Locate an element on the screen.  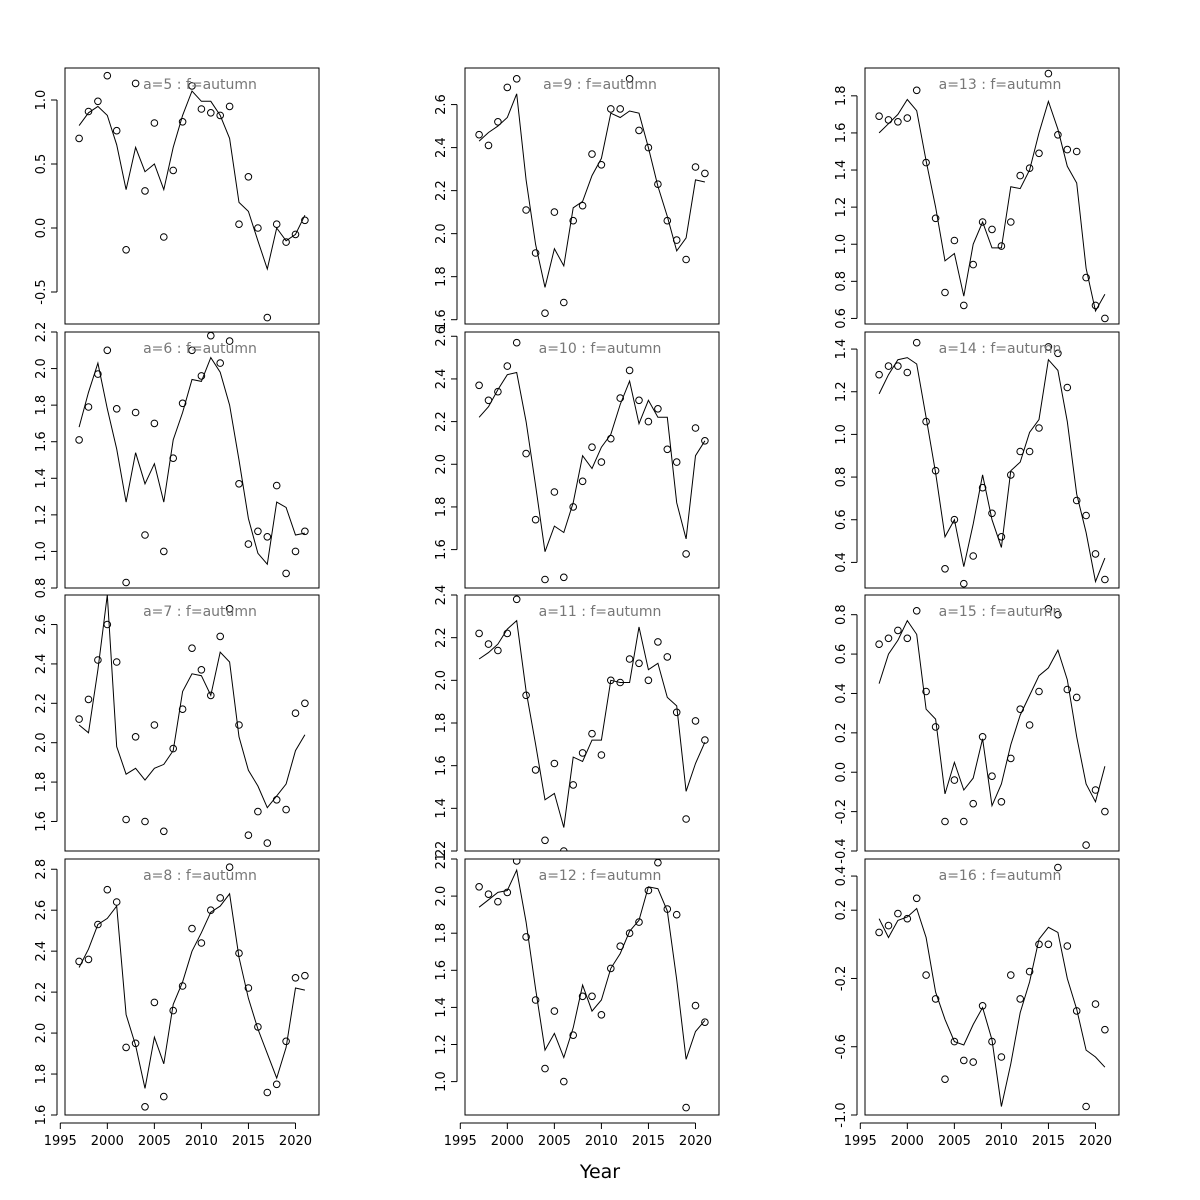
y-tick-label: 0.2 is located at coordinates (841, 910).